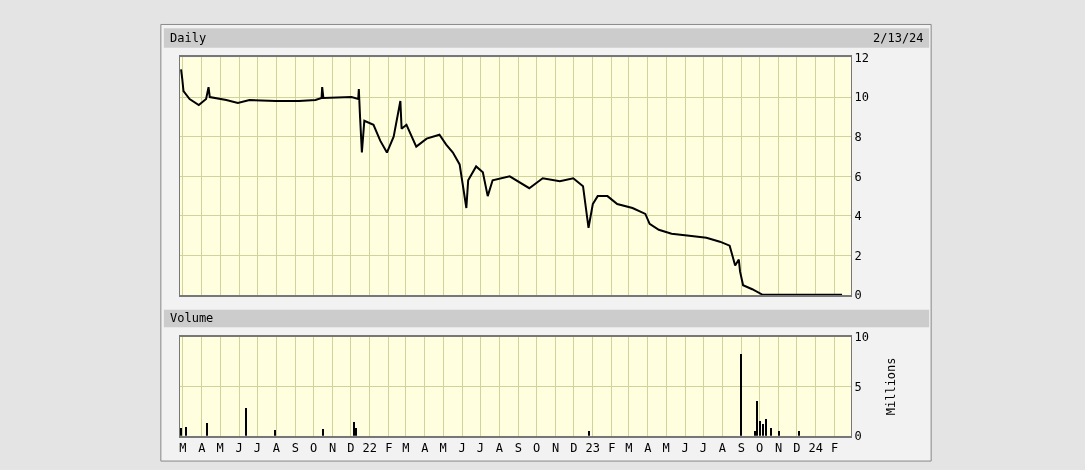 The height and width of the screenshot is (470, 1085). I want to click on text: 2/13/24, so click(898, 38).